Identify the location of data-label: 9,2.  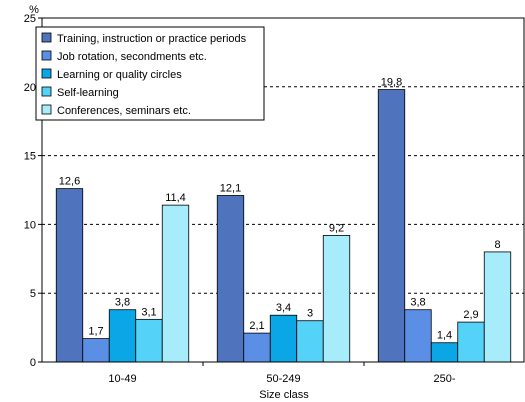
(336, 228).